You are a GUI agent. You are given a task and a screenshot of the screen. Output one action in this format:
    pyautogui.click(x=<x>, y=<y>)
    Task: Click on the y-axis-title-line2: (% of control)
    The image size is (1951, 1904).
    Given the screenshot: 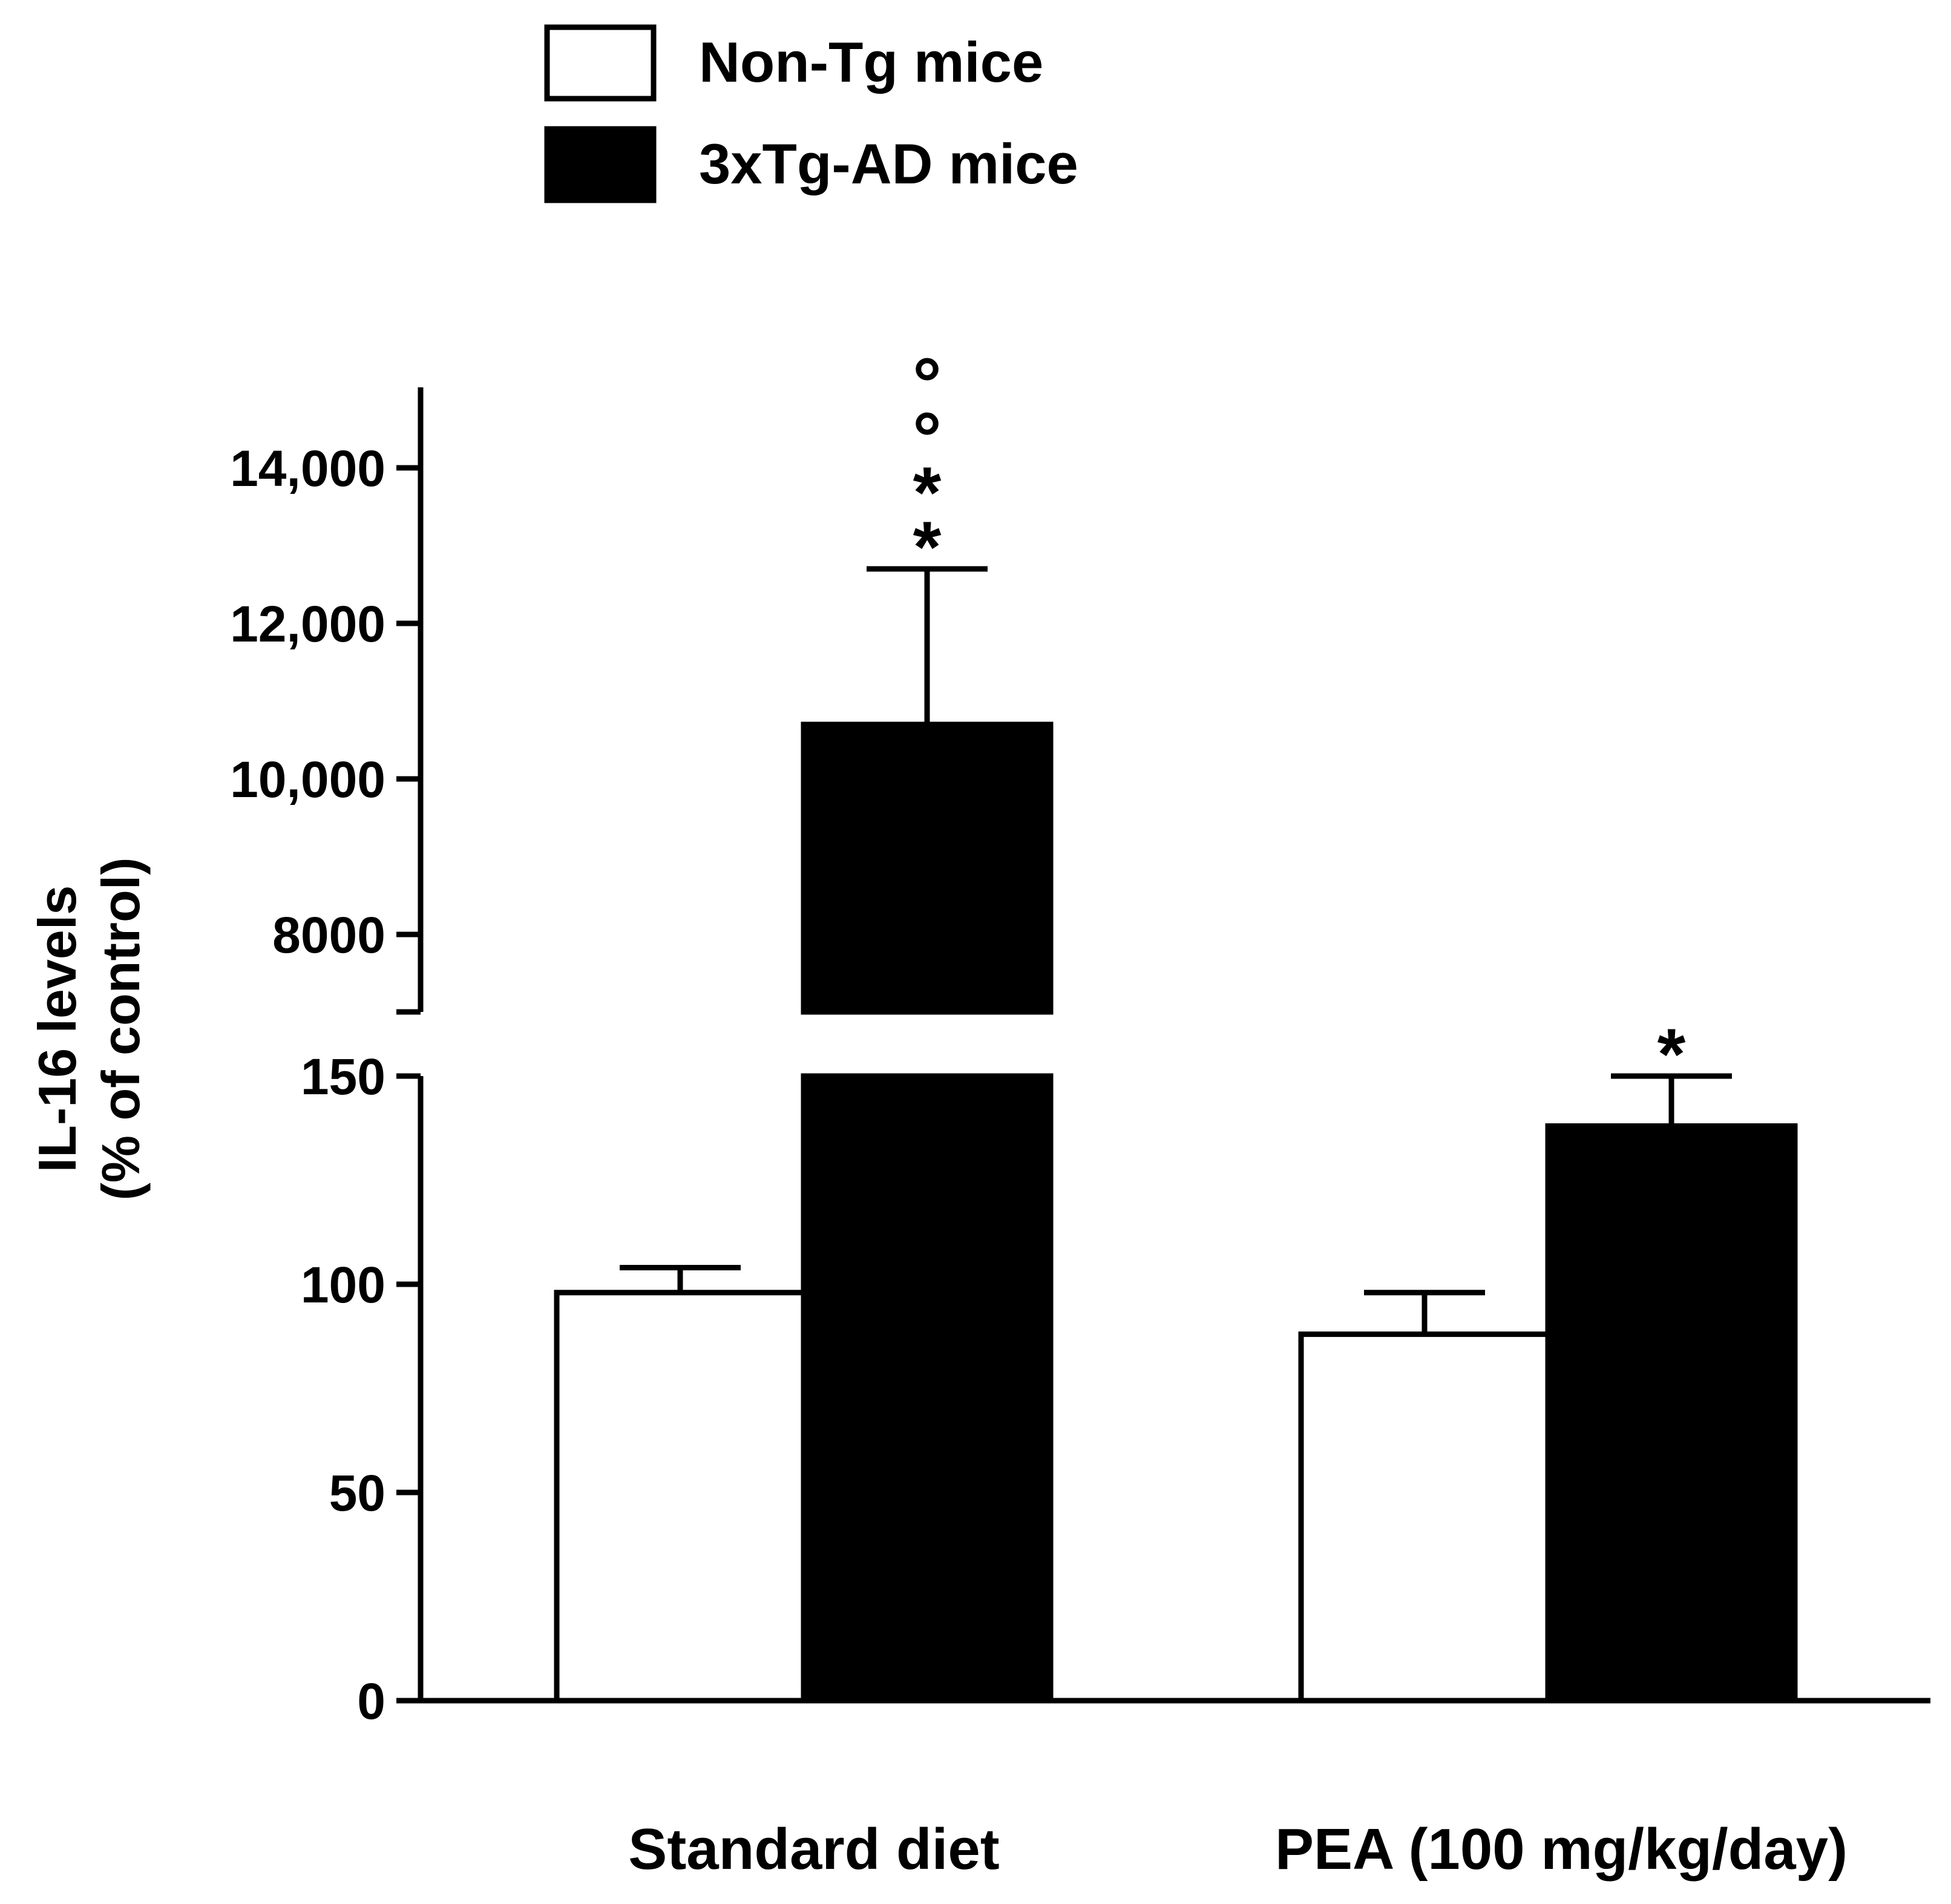 What is the action you would take?
    pyautogui.click(x=121, y=1028)
    